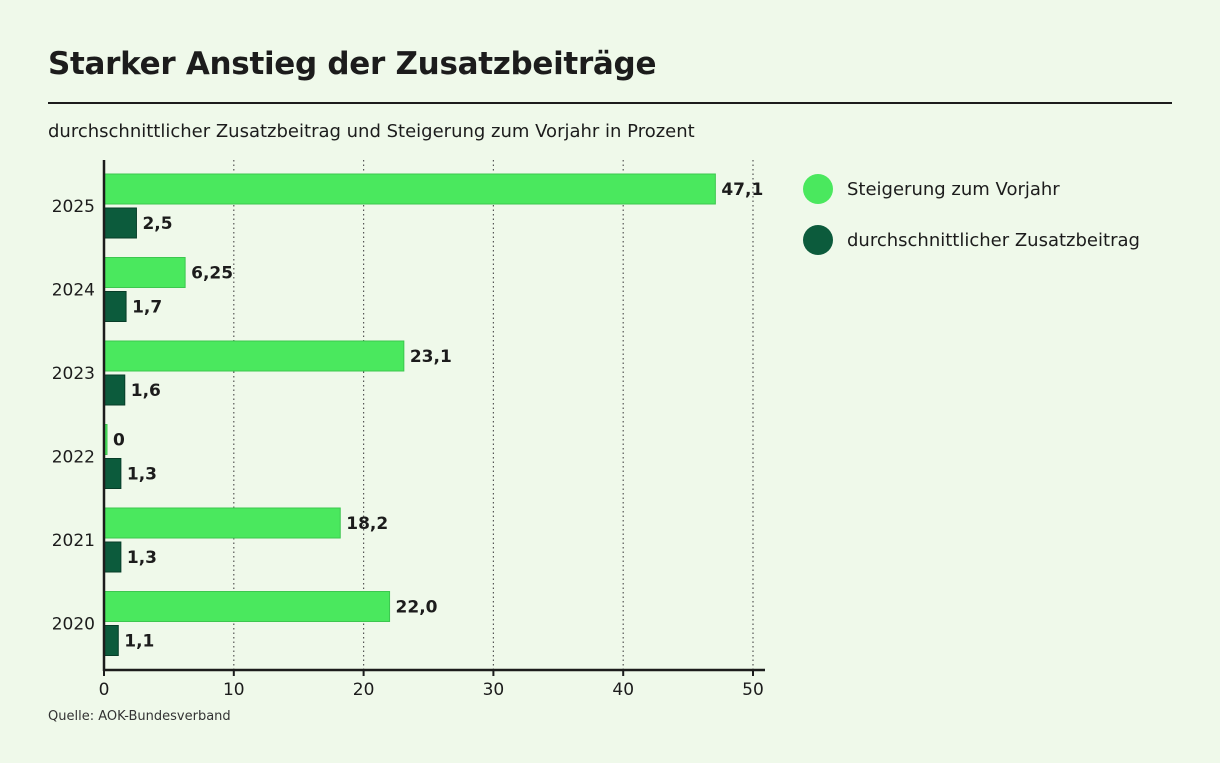 This screenshot has width=1220, height=763. Describe the element at coordinates (73, 291) in the screenshot. I see `category-label: 2024` at that location.